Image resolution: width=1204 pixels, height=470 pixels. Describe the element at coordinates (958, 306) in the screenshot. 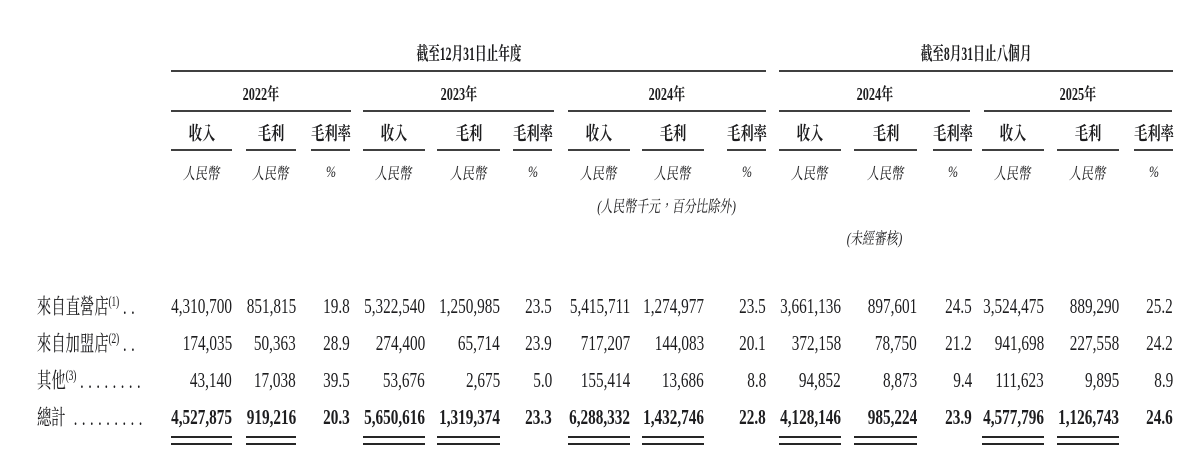

I see `cell-value: 24.5` at that location.